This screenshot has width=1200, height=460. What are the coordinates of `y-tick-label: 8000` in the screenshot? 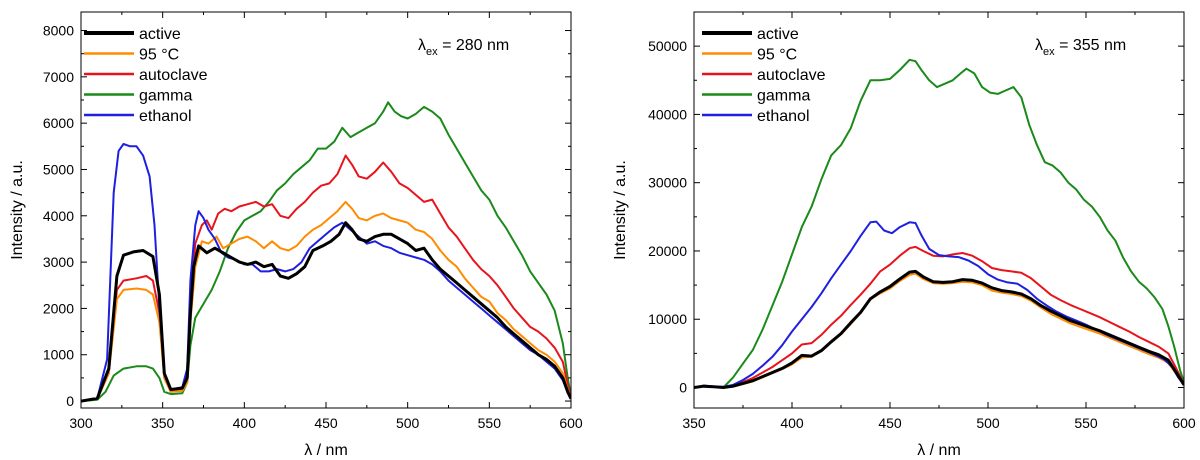 It's located at (58, 31).